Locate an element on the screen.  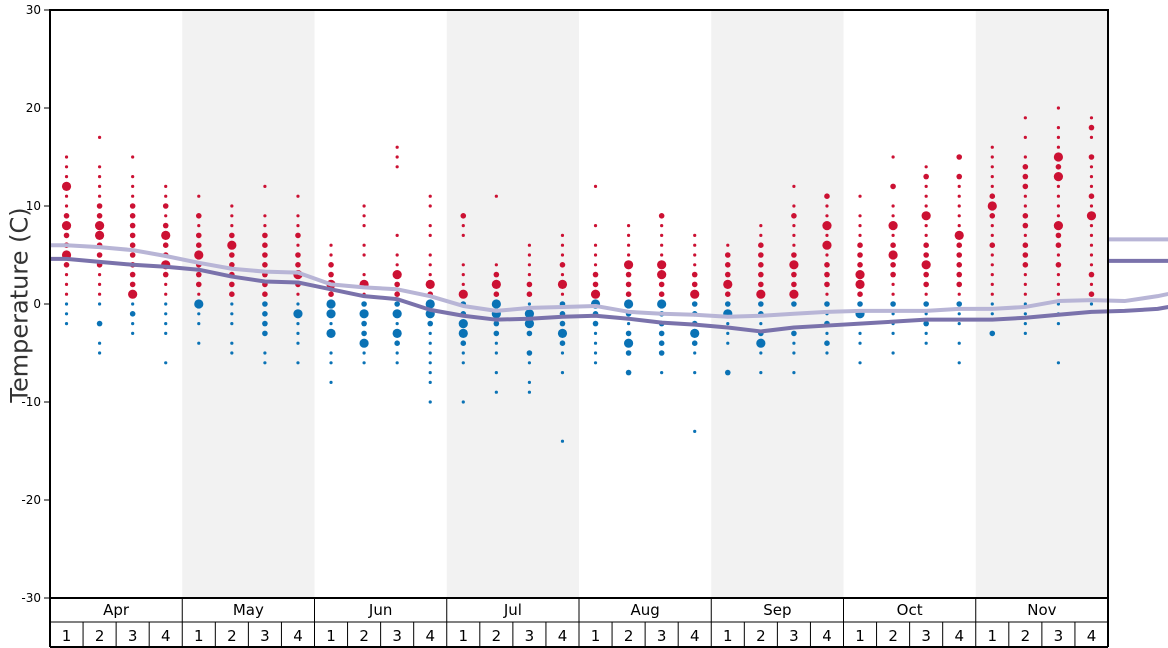
month-label: Oct is located at coordinates (910, 610).